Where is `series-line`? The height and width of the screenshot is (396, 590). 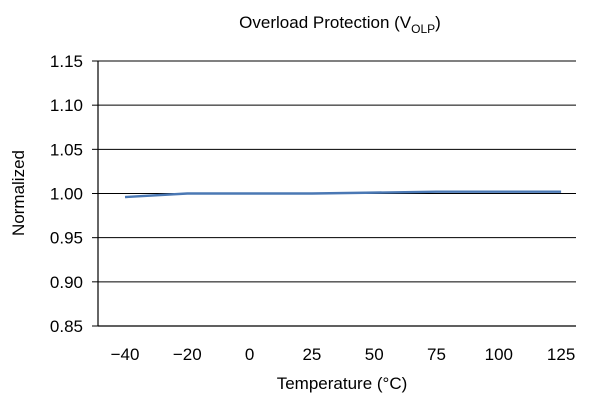
series-line is located at coordinates (343, 194).